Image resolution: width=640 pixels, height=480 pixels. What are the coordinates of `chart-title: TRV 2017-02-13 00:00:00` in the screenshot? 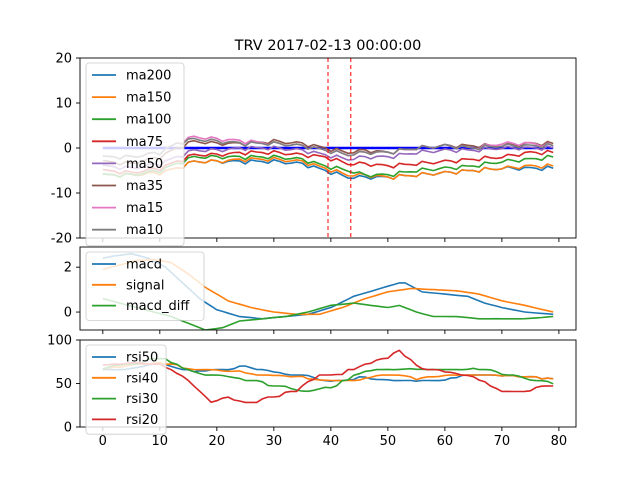 It's located at (328, 46).